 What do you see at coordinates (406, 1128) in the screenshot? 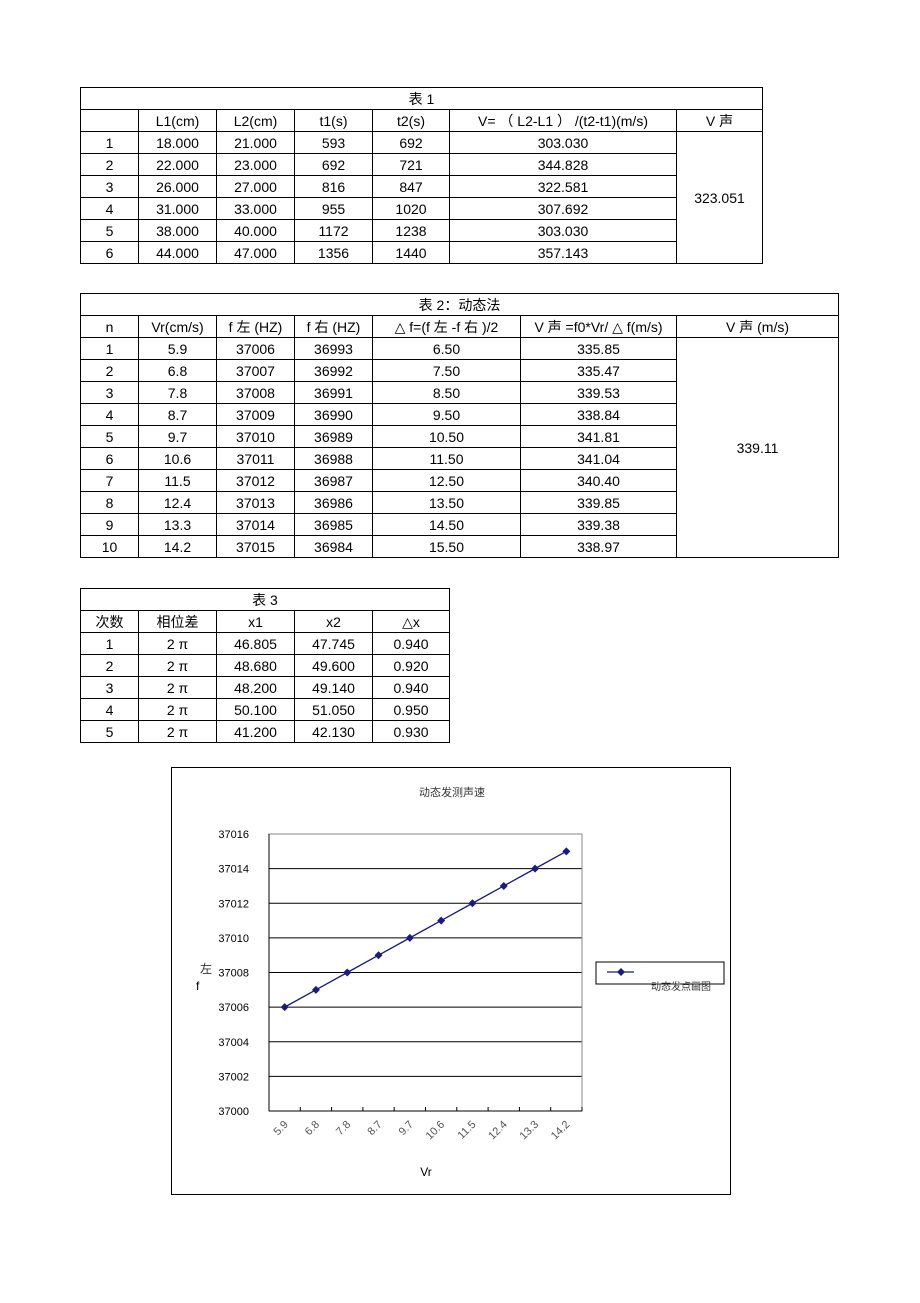
I see `x-tick-label: 9.7` at bounding box center [406, 1128].